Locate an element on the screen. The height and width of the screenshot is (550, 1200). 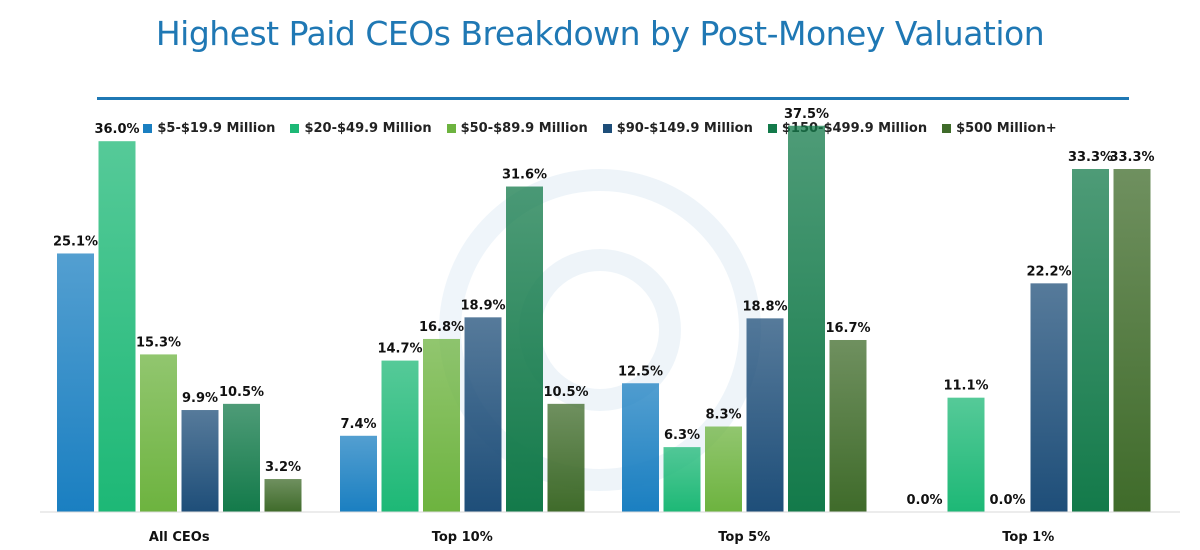
legend-item-6: $500 Million+ is located at coordinates (999, 128).